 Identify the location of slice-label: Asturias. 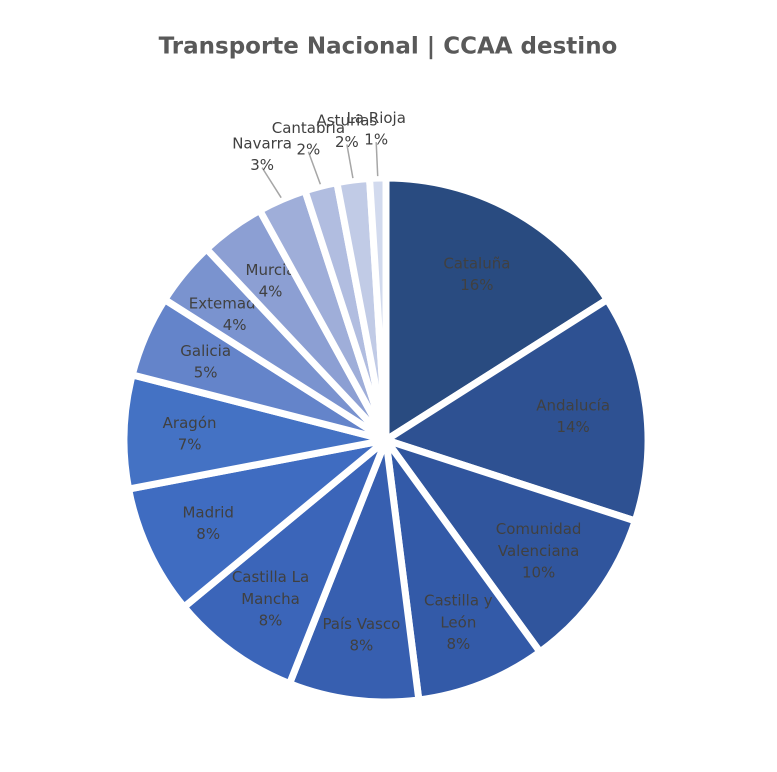
(346, 120).